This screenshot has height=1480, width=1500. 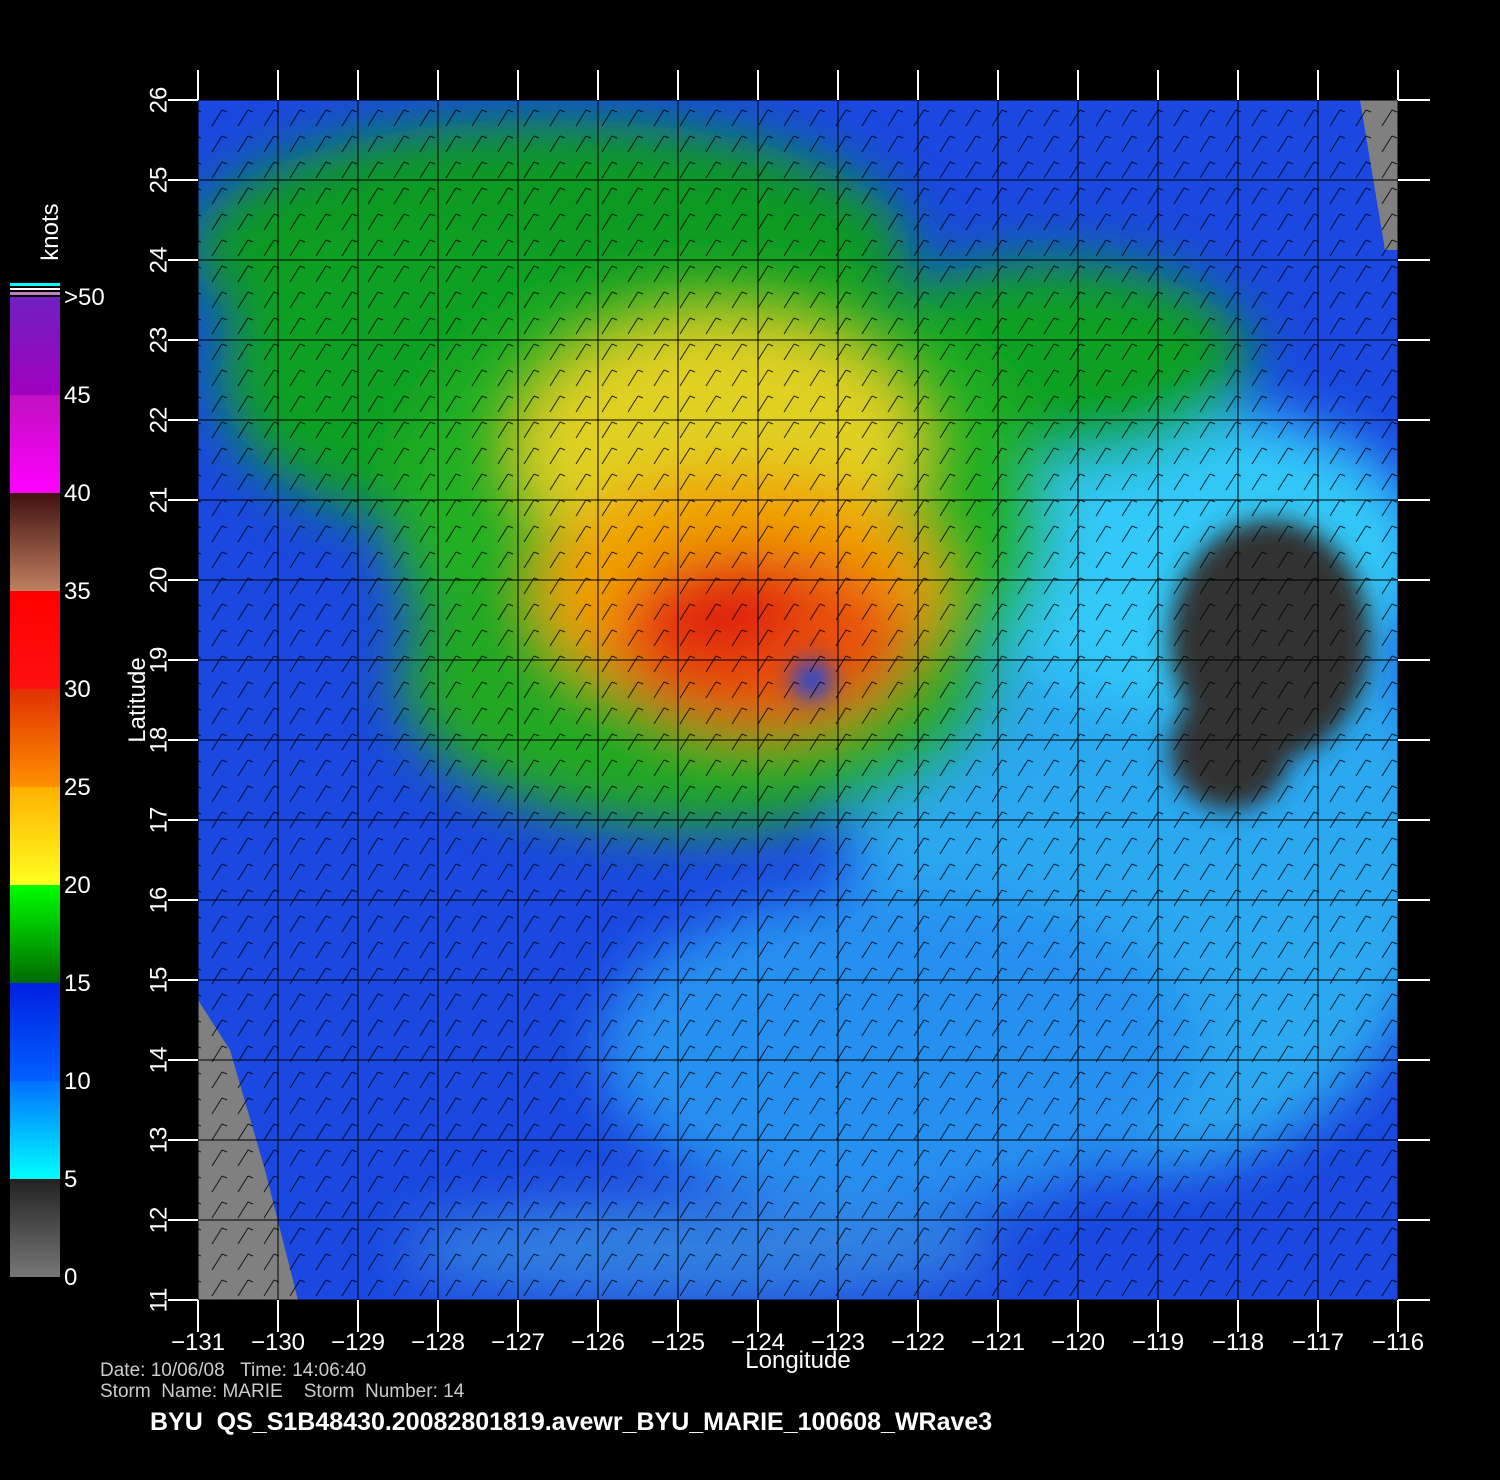 I want to click on y-tick-label: 16, so click(x=158, y=900).